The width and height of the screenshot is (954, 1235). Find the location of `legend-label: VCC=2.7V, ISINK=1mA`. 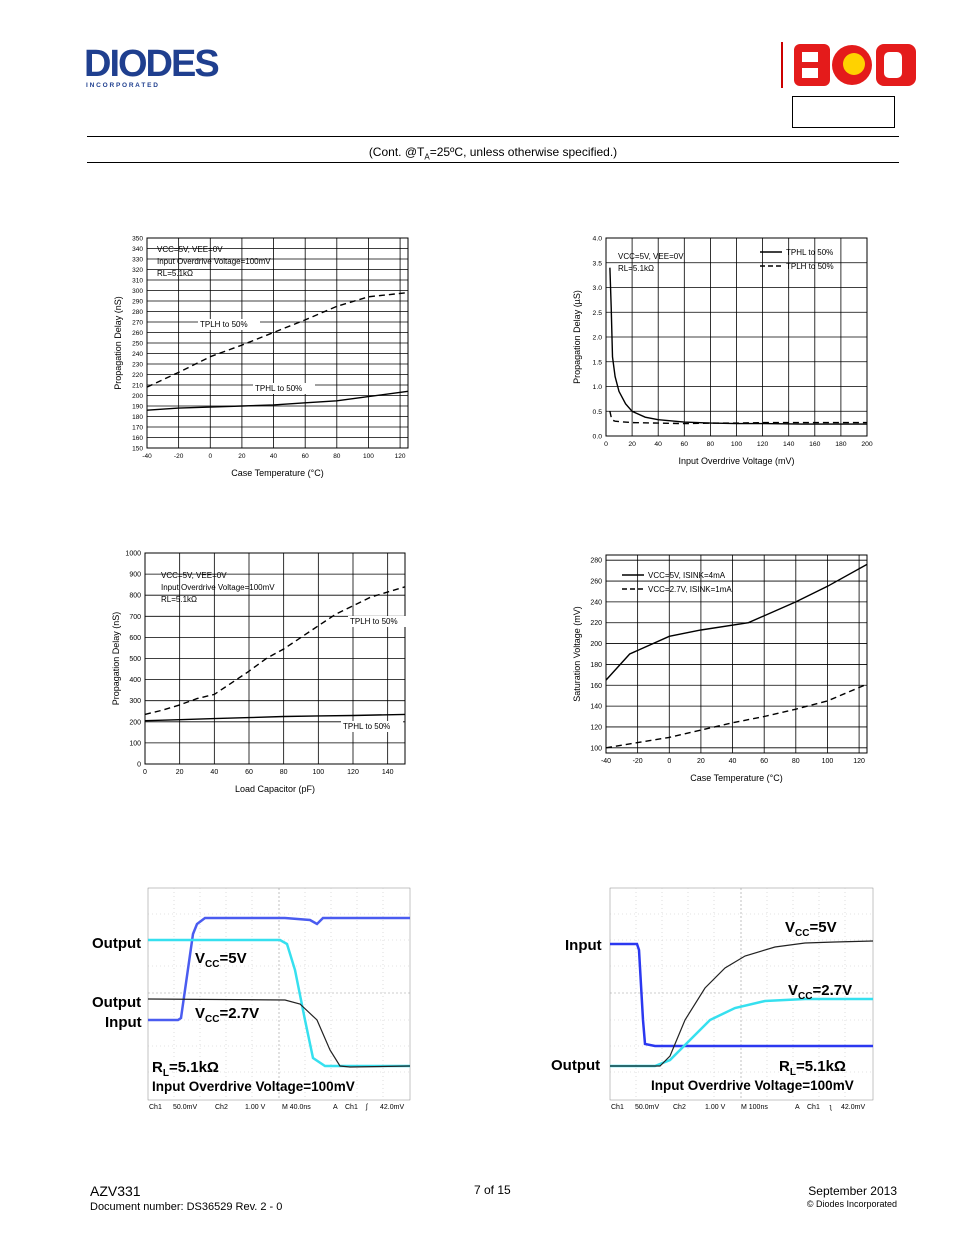

legend-label: VCC=2.7V, ISINK=1mA is located at coordinates (690, 589).